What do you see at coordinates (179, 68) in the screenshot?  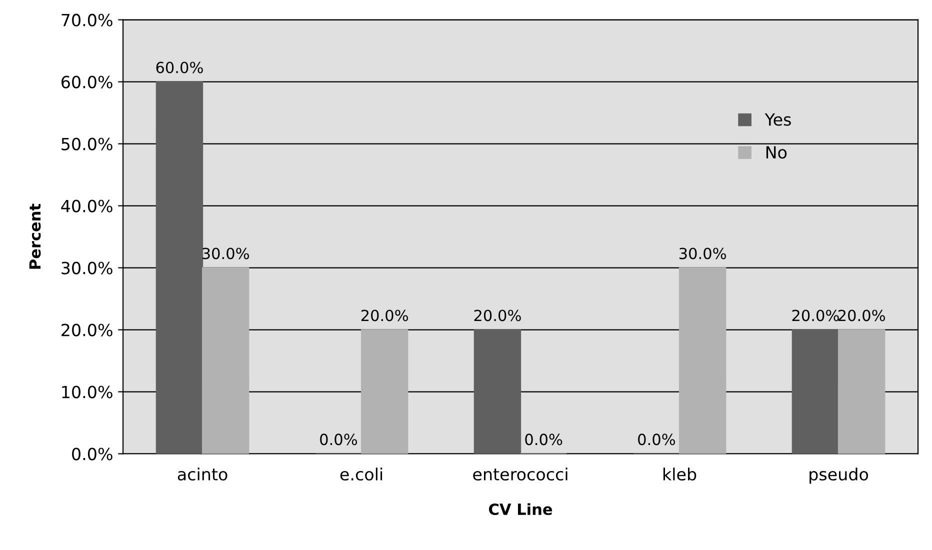 I see `data-label: 60.0%` at bounding box center [179, 68].